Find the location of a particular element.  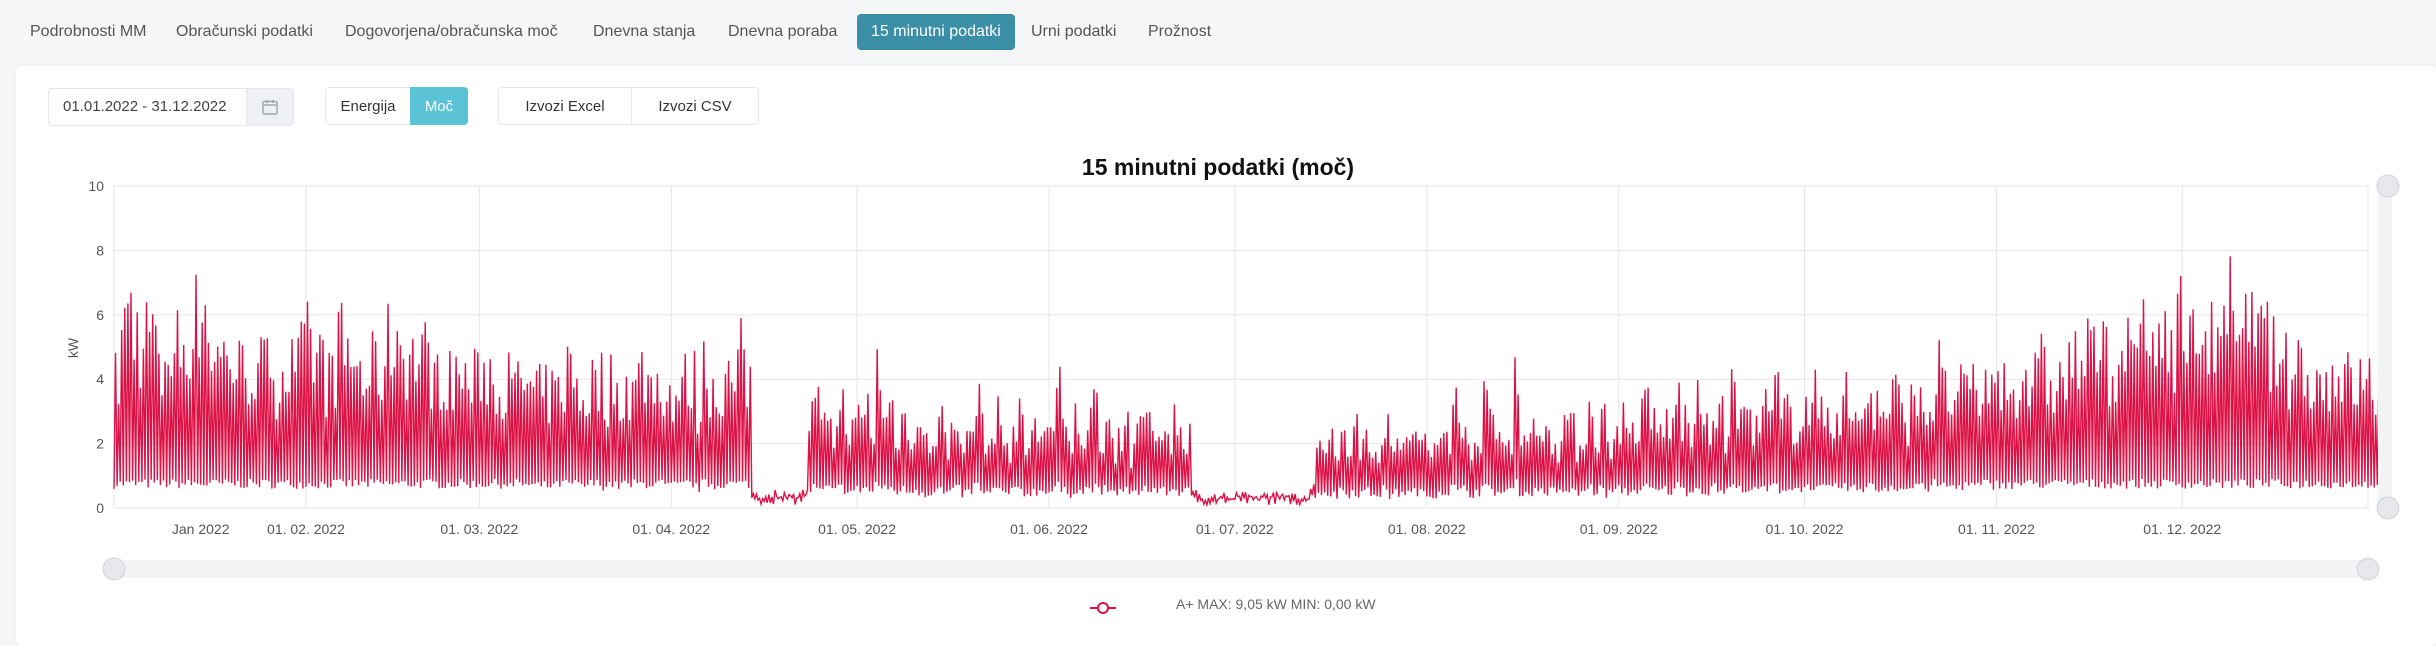

tab-dnevna-stanja: Dnevna stanja is located at coordinates (644, 31).